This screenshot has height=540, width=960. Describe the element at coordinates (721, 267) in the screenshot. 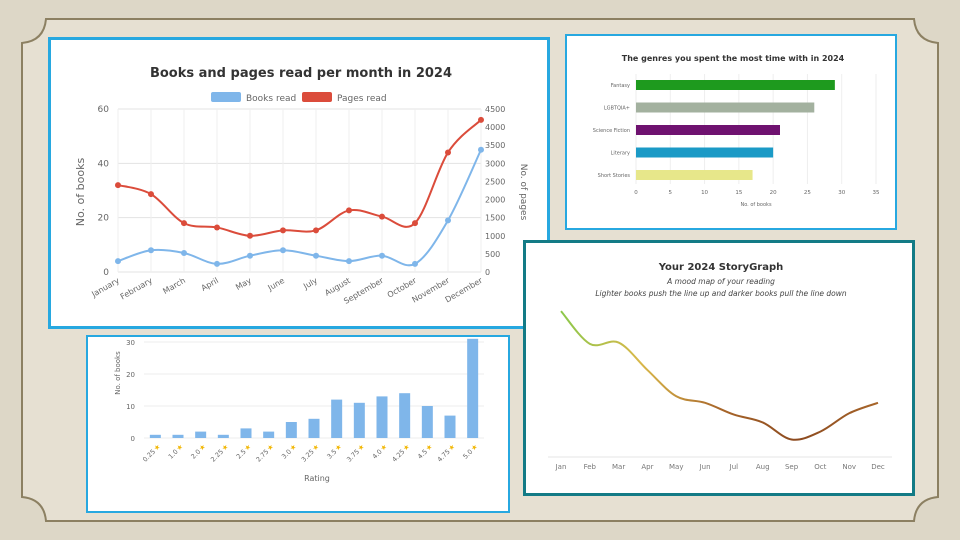

I see `chart-title: Your 2024 StoryGraph` at that location.